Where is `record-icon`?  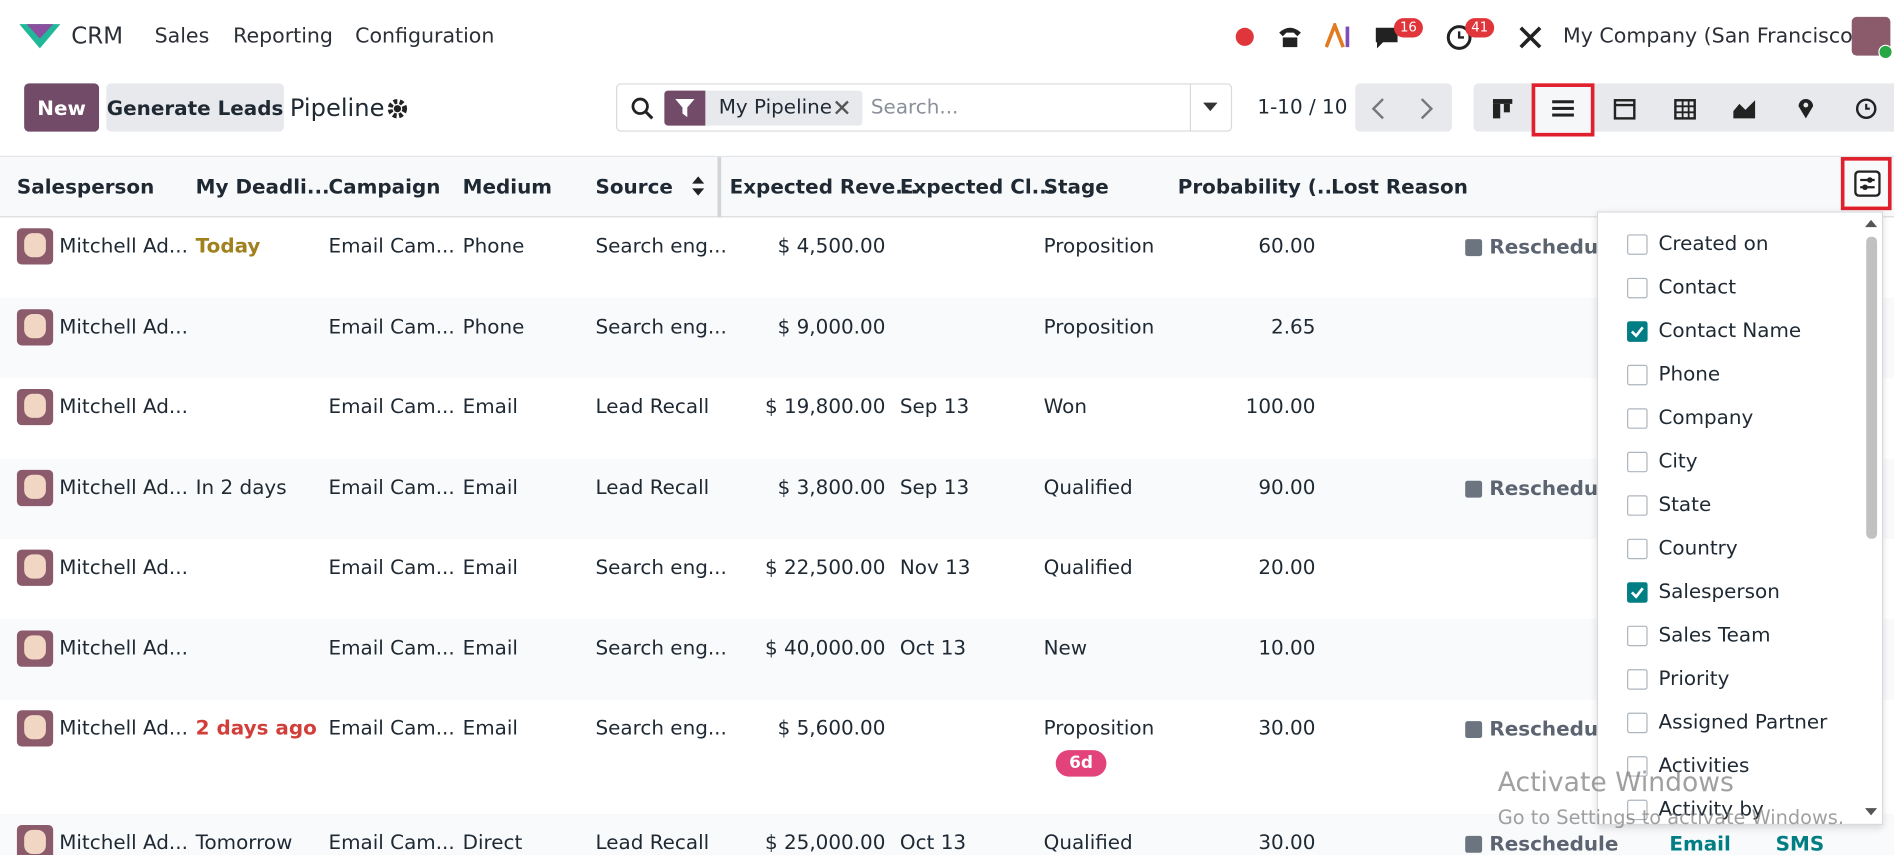
record-icon is located at coordinates (1244, 36).